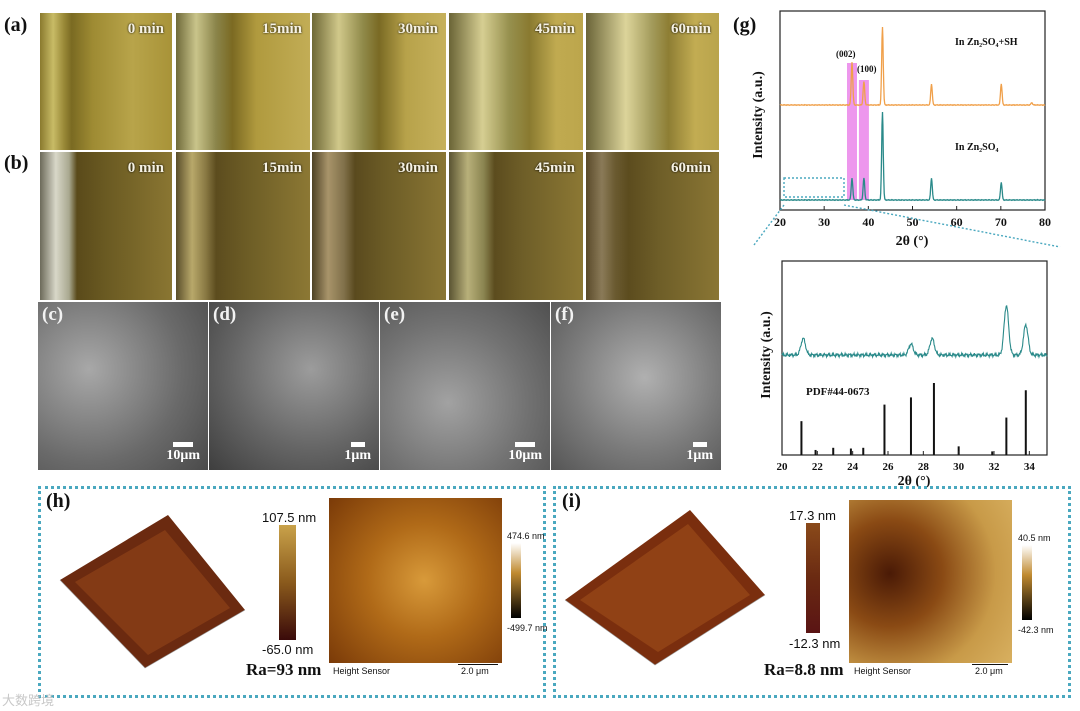 The width and height of the screenshot is (1080, 711). I want to click on series-bottom-label: In Zn₂SO₄, so click(977, 147).